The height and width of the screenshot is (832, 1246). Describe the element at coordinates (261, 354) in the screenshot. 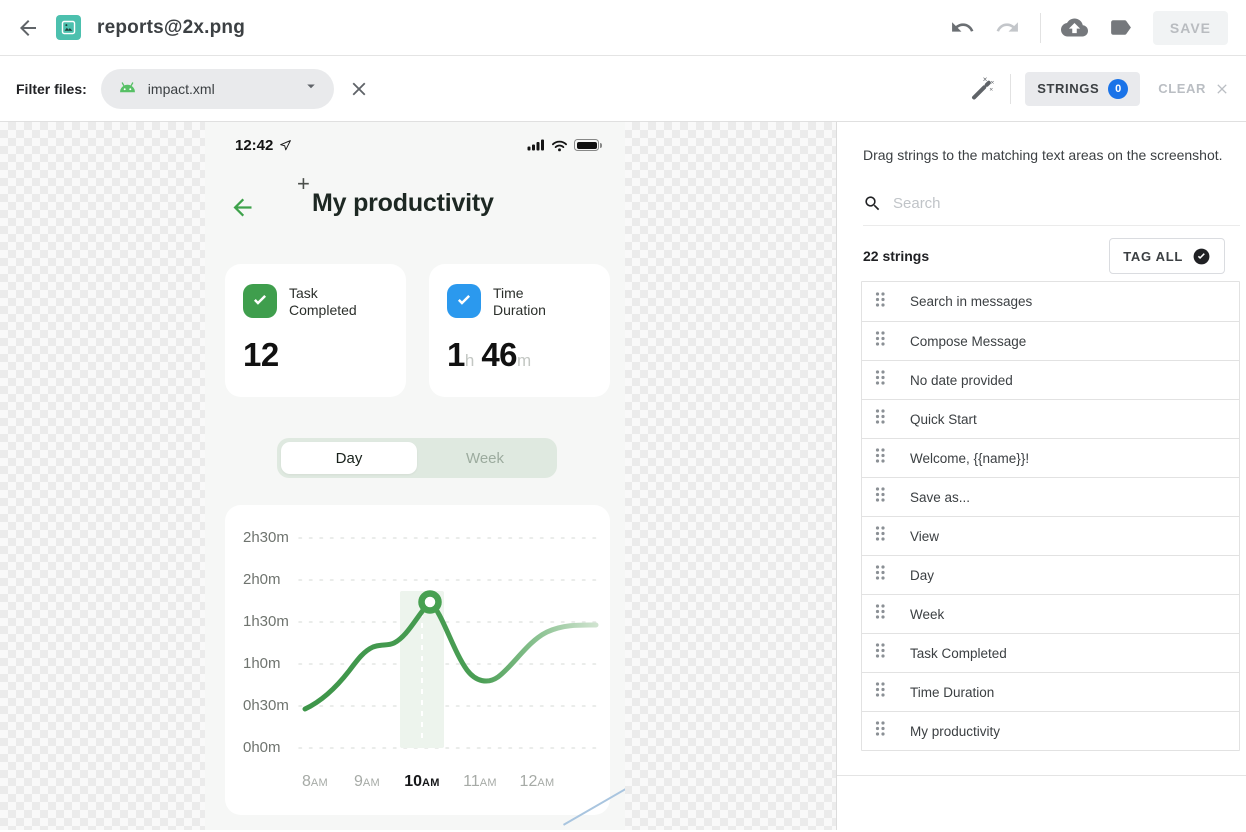

I see `task-completed-value: 12` at that location.